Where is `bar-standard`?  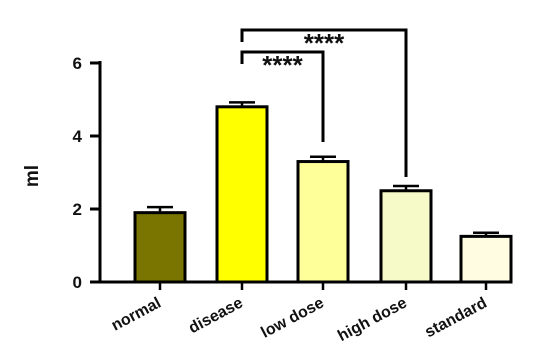 bar-standard is located at coordinates (486, 259).